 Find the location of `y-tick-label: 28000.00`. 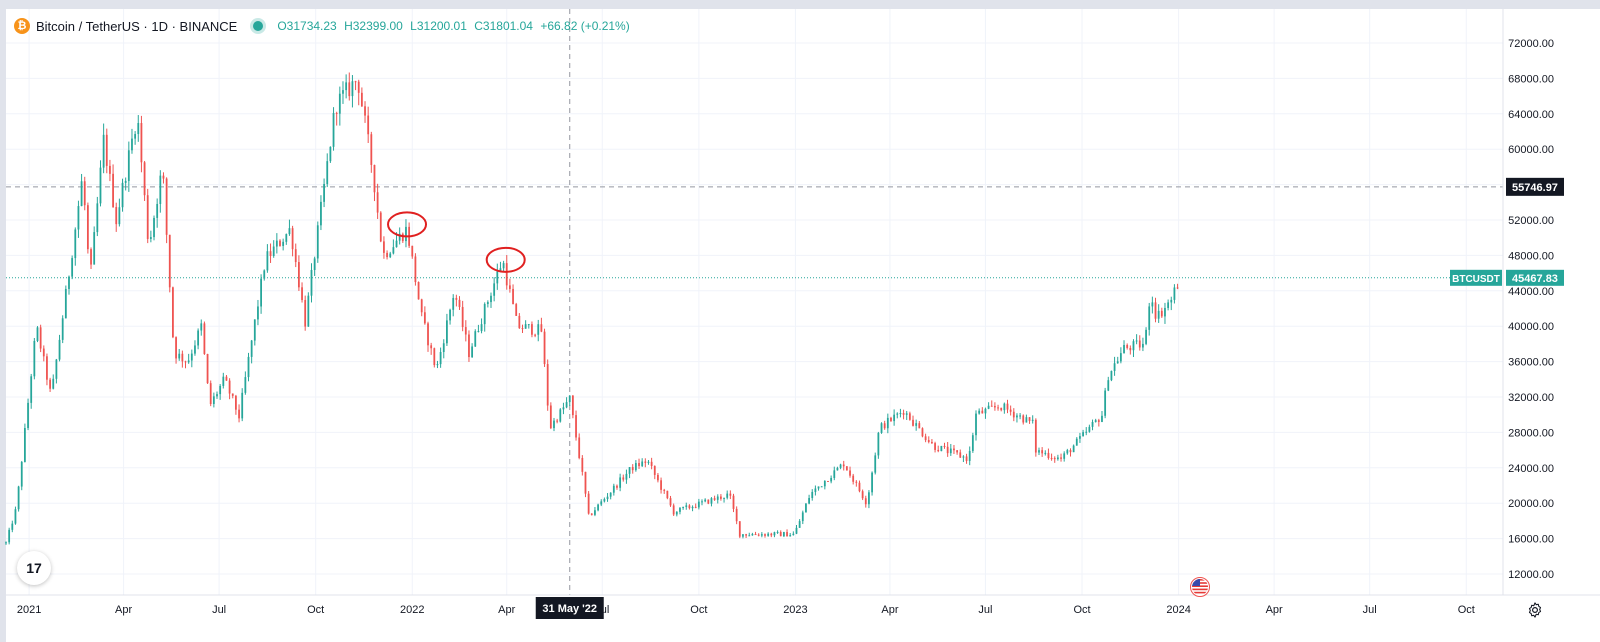

y-tick-label: 28000.00 is located at coordinates (1531, 433).